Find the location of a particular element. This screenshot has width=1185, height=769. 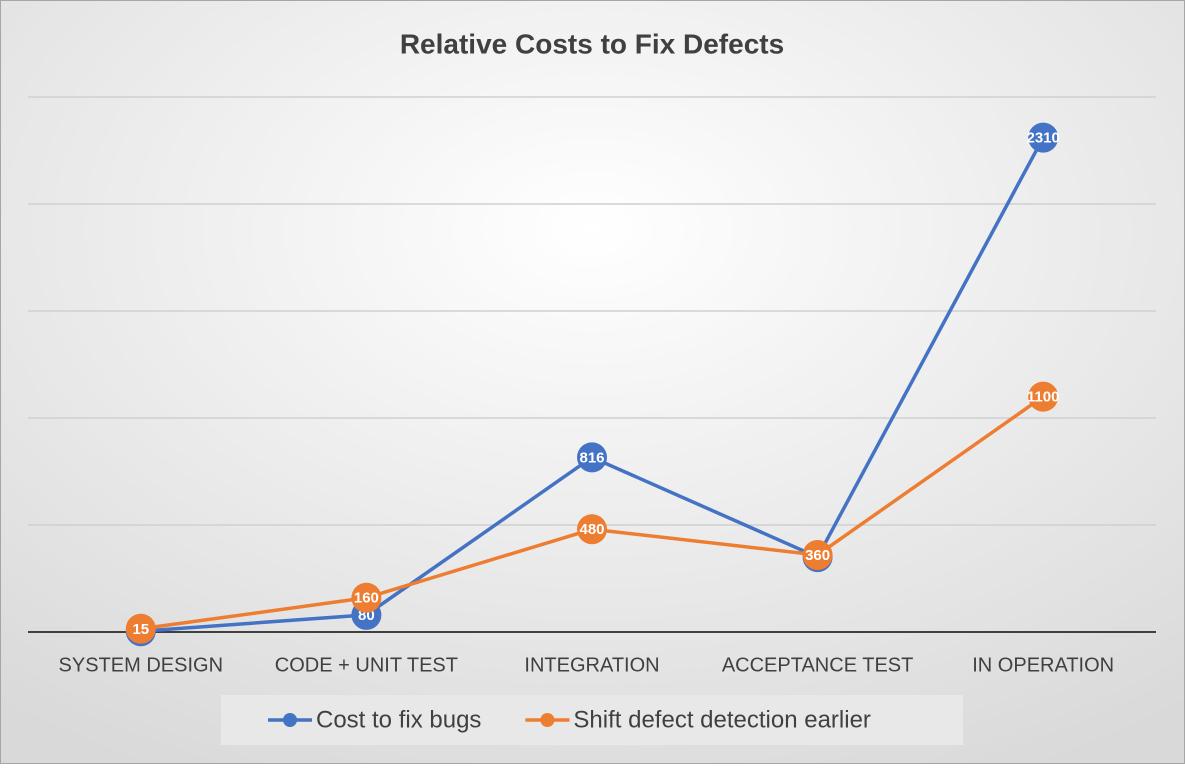

legend-label: Shift defect detection earlier is located at coordinates (722, 719).